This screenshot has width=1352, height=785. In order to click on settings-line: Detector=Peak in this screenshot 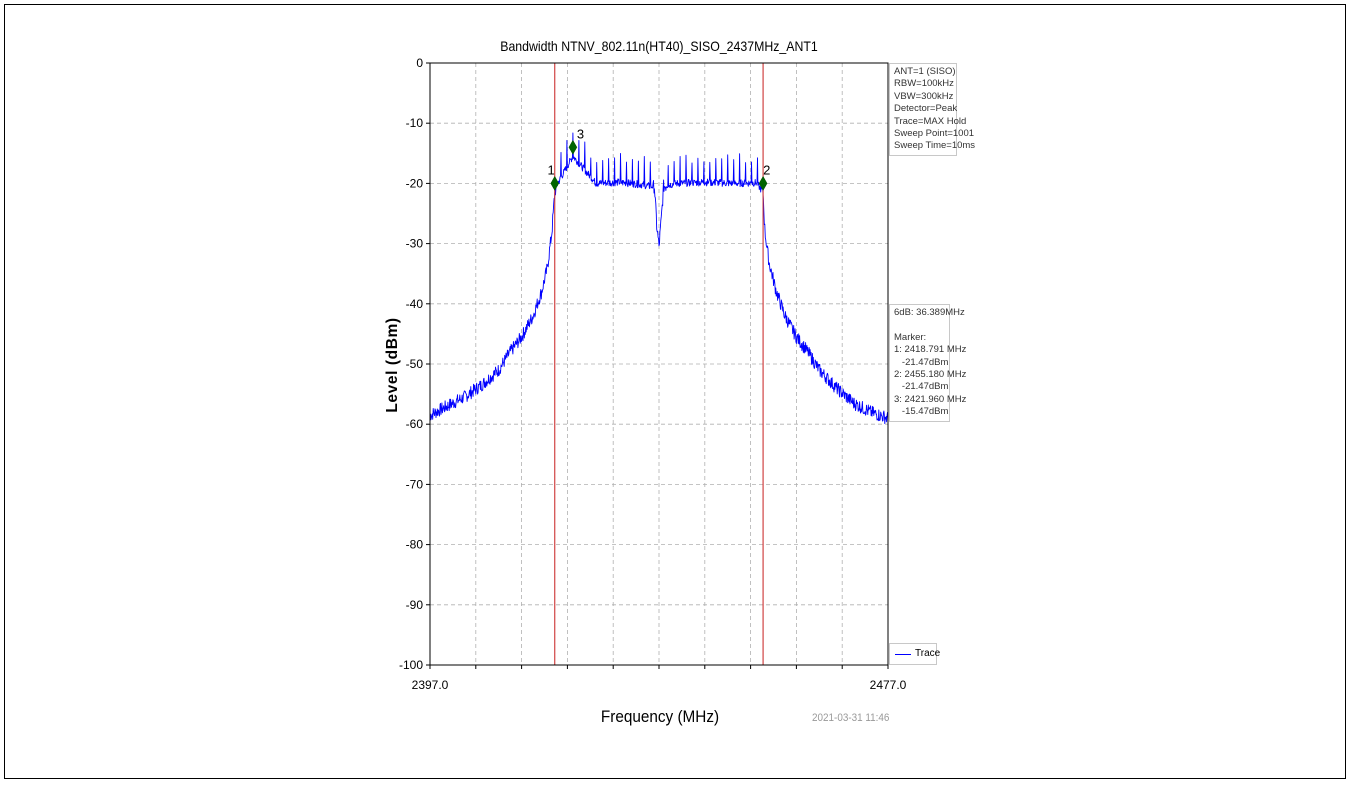, I will do `click(926, 109)`.